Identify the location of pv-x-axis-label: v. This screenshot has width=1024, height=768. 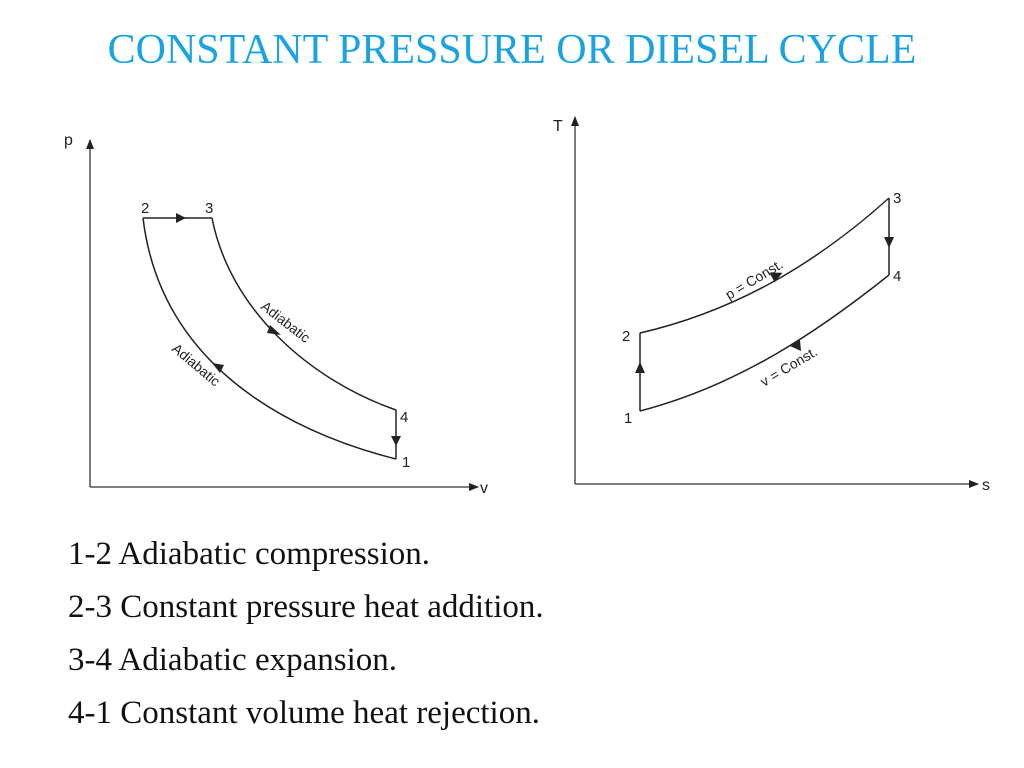
(484, 488).